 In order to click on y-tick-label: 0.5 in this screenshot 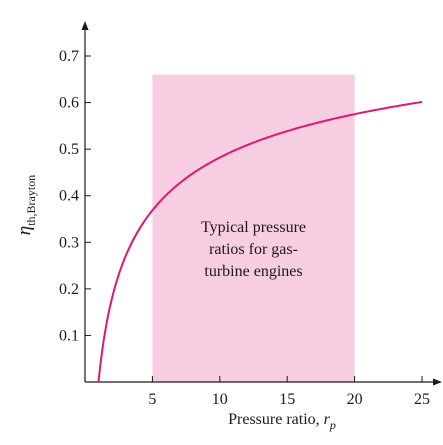, I will do `click(69, 149)`.